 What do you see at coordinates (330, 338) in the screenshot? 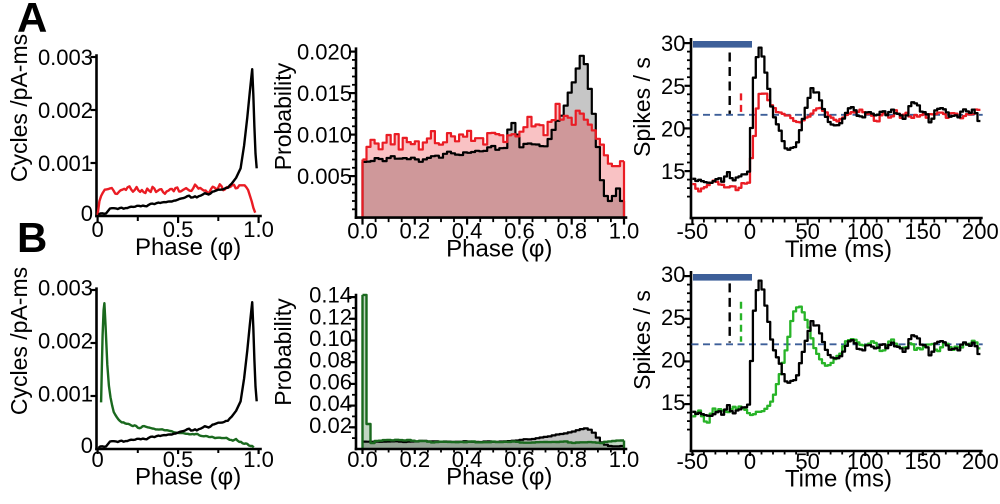
I see `svg-text: 0.10` at bounding box center [330, 338].